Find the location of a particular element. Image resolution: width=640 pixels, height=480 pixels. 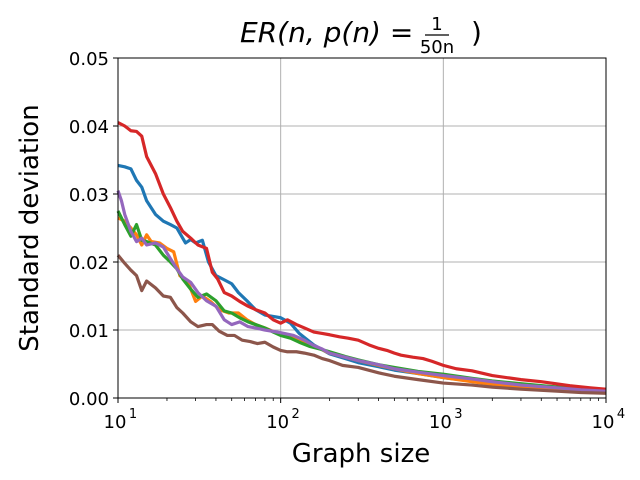

chart-title-close: ) is located at coordinates (476, 32).